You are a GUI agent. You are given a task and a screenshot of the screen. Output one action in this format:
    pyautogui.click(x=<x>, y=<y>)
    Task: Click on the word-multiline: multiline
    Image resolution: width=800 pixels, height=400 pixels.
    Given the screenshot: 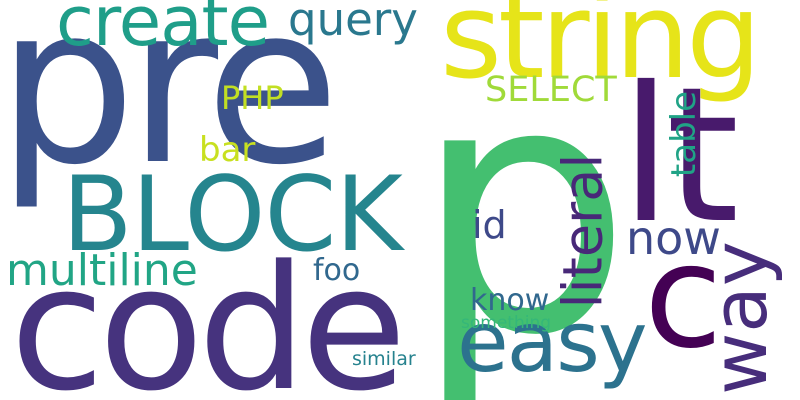 What is the action you would take?
    pyautogui.click(x=102, y=270)
    